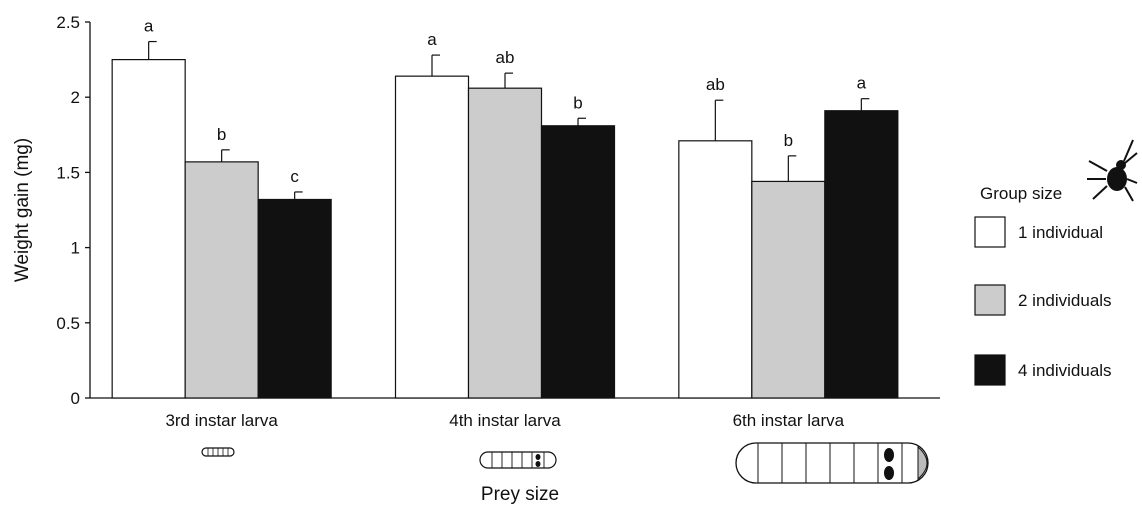 This screenshot has height=511, width=1142. Describe the element at coordinates (68, 323) in the screenshot. I see `y-tick-label: 0.5` at that location.